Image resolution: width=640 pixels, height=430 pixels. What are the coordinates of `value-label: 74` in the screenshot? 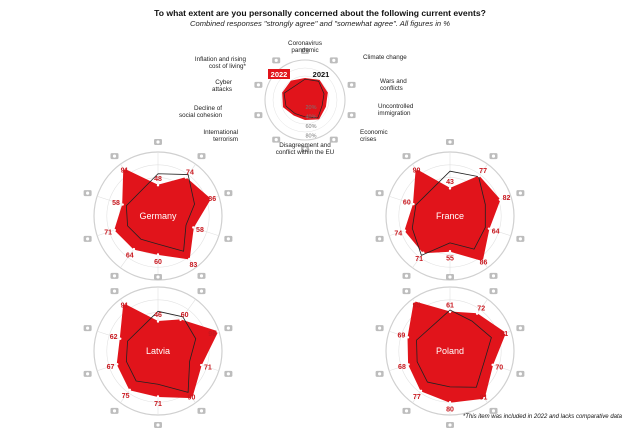 It's located at (190, 173).